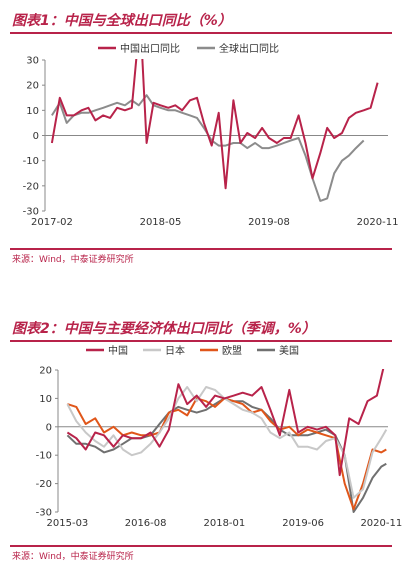 Image resolution: width=402 pixels, height=568 pixels. What do you see at coordinates (118, 350) in the screenshot?
I see `legend-label: 中国` at bounding box center [118, 350].